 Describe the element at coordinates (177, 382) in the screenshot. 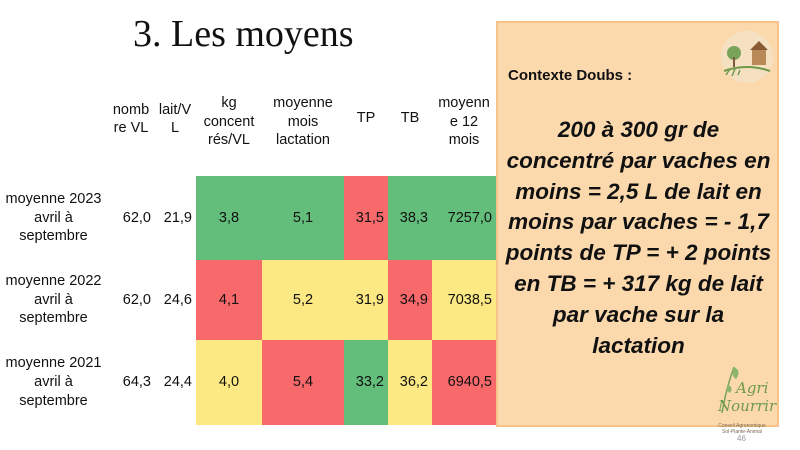

I see `cell-lait: 24,4` at that location.